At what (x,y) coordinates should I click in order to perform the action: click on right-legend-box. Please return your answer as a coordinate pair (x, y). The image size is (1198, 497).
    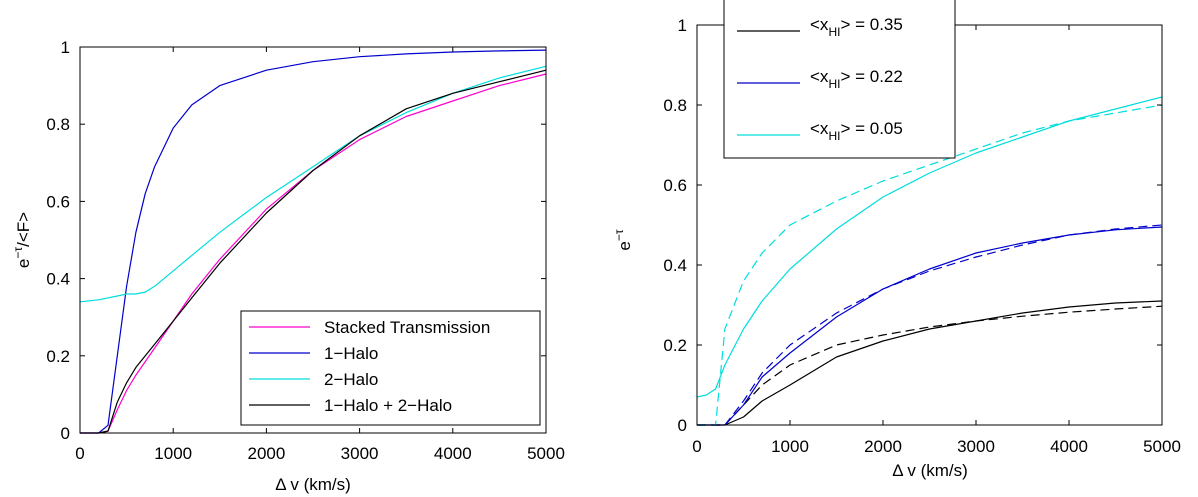
    Looking at the image, I should click on (839, 79).